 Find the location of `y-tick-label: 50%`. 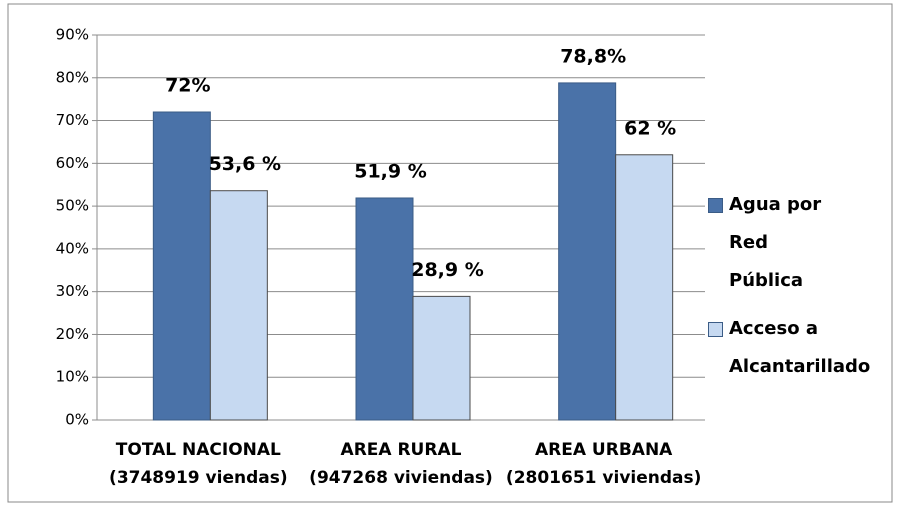

y-tick-label: 50% is located at coordinates (72, 206).